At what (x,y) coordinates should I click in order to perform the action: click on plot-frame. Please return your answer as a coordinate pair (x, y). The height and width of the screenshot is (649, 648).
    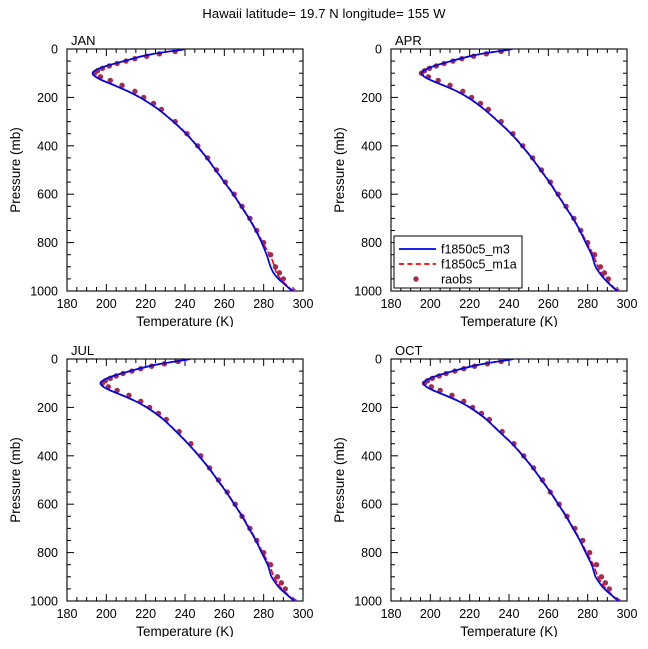
    Looking at the image, I should click on (185, 170).